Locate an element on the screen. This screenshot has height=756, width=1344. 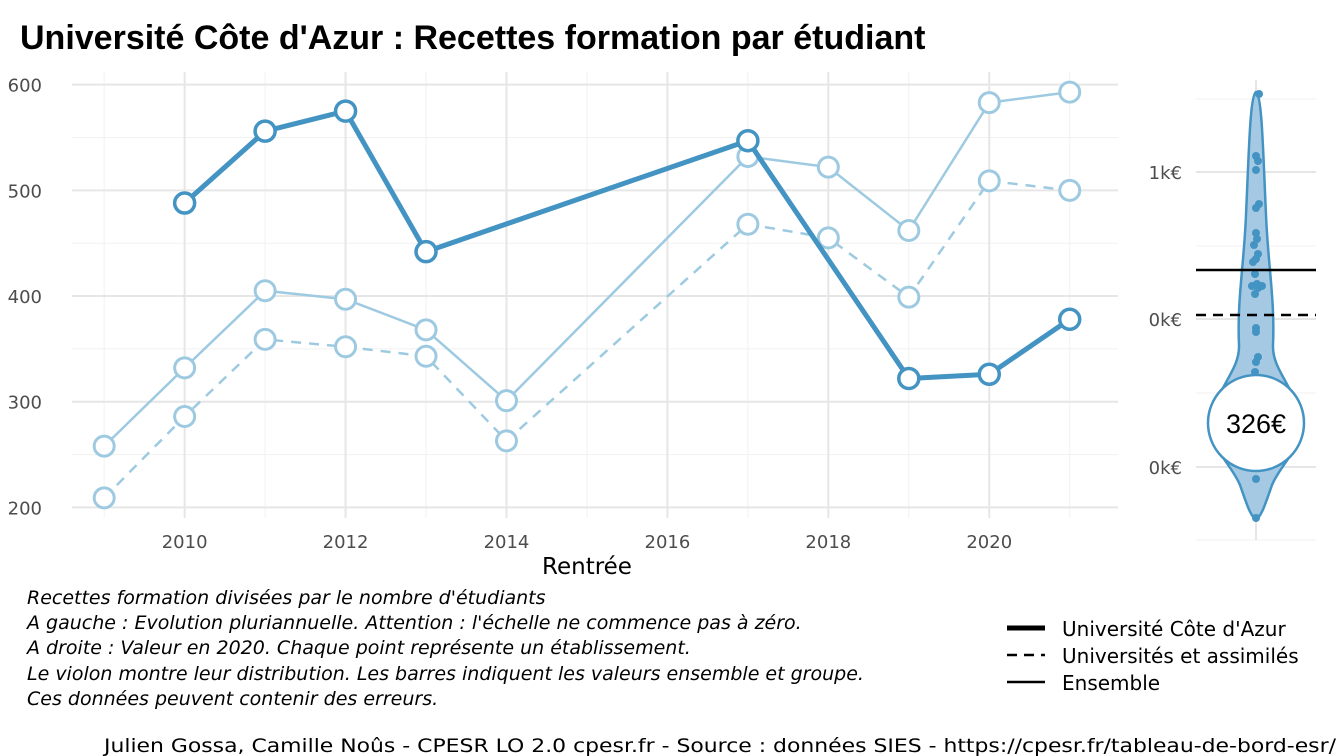
legend-label: Ensemble is located at coordinates (1111, 683).